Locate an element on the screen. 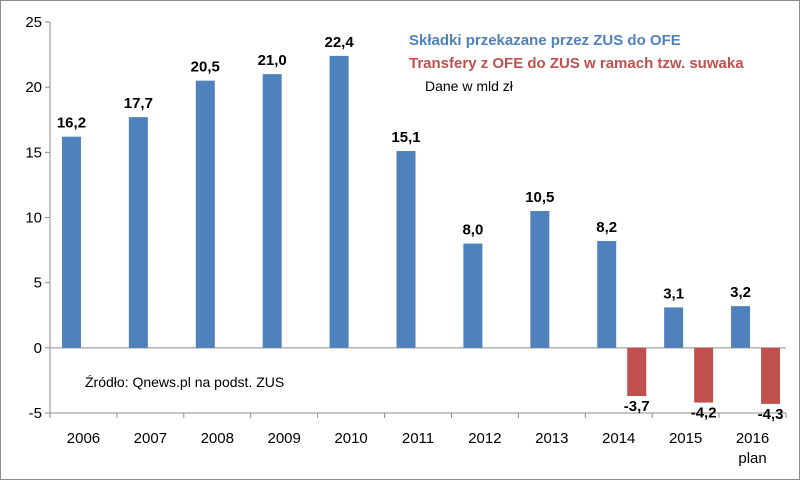 Image resolution: width=800 pixels, height=480 pixels. x-tick-label: 2010 is located at coordinates (350, 438).